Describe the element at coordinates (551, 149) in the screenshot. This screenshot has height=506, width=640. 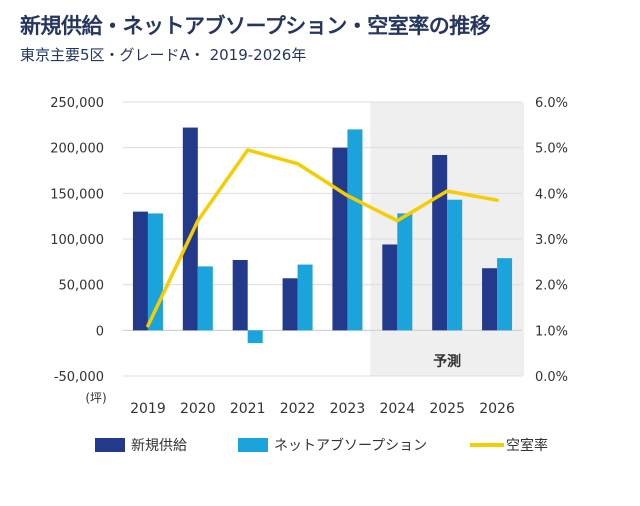
I see `y-right-tick-label: 5.0%` at that location.